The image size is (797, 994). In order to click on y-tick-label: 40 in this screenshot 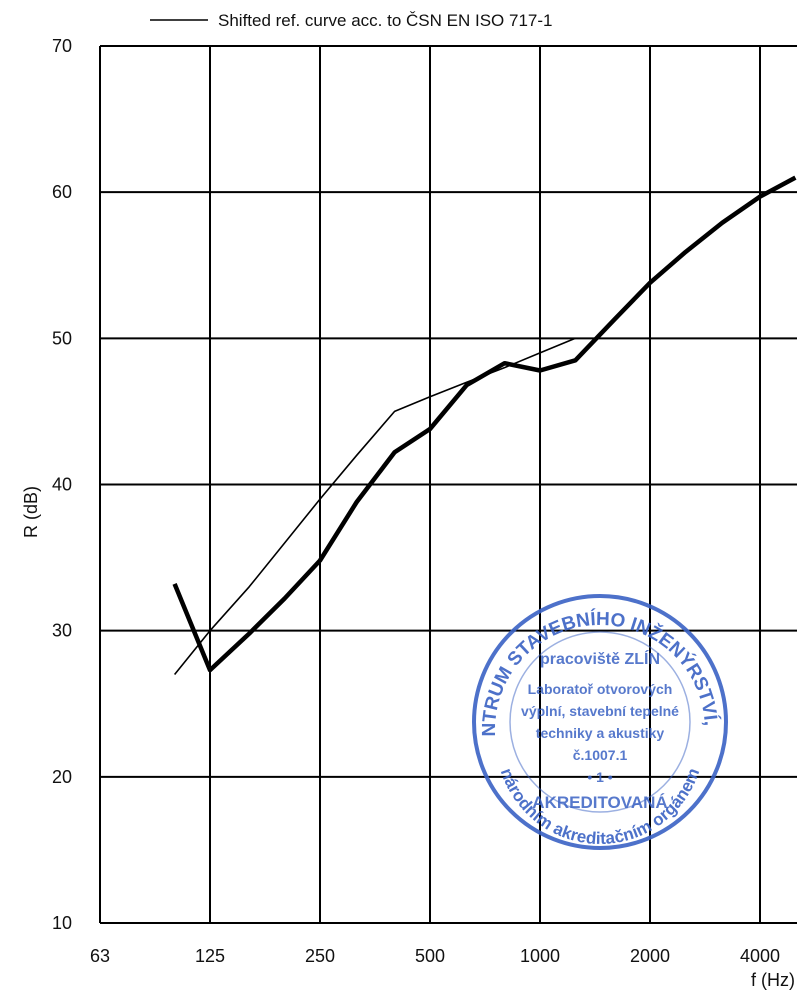, I will do `click(62, 485)`.